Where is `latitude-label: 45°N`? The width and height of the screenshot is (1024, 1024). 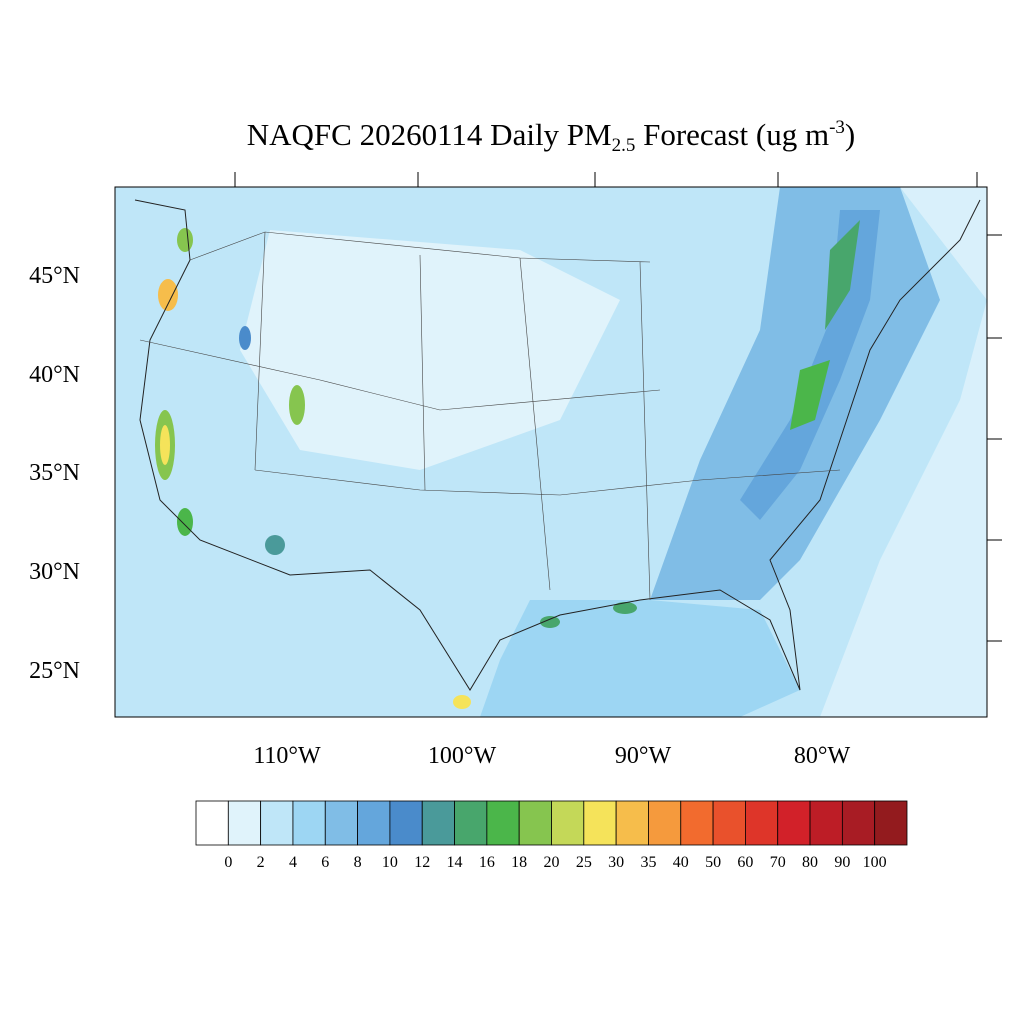
latitude-label: 45°N is located at coordinates (54, 276).